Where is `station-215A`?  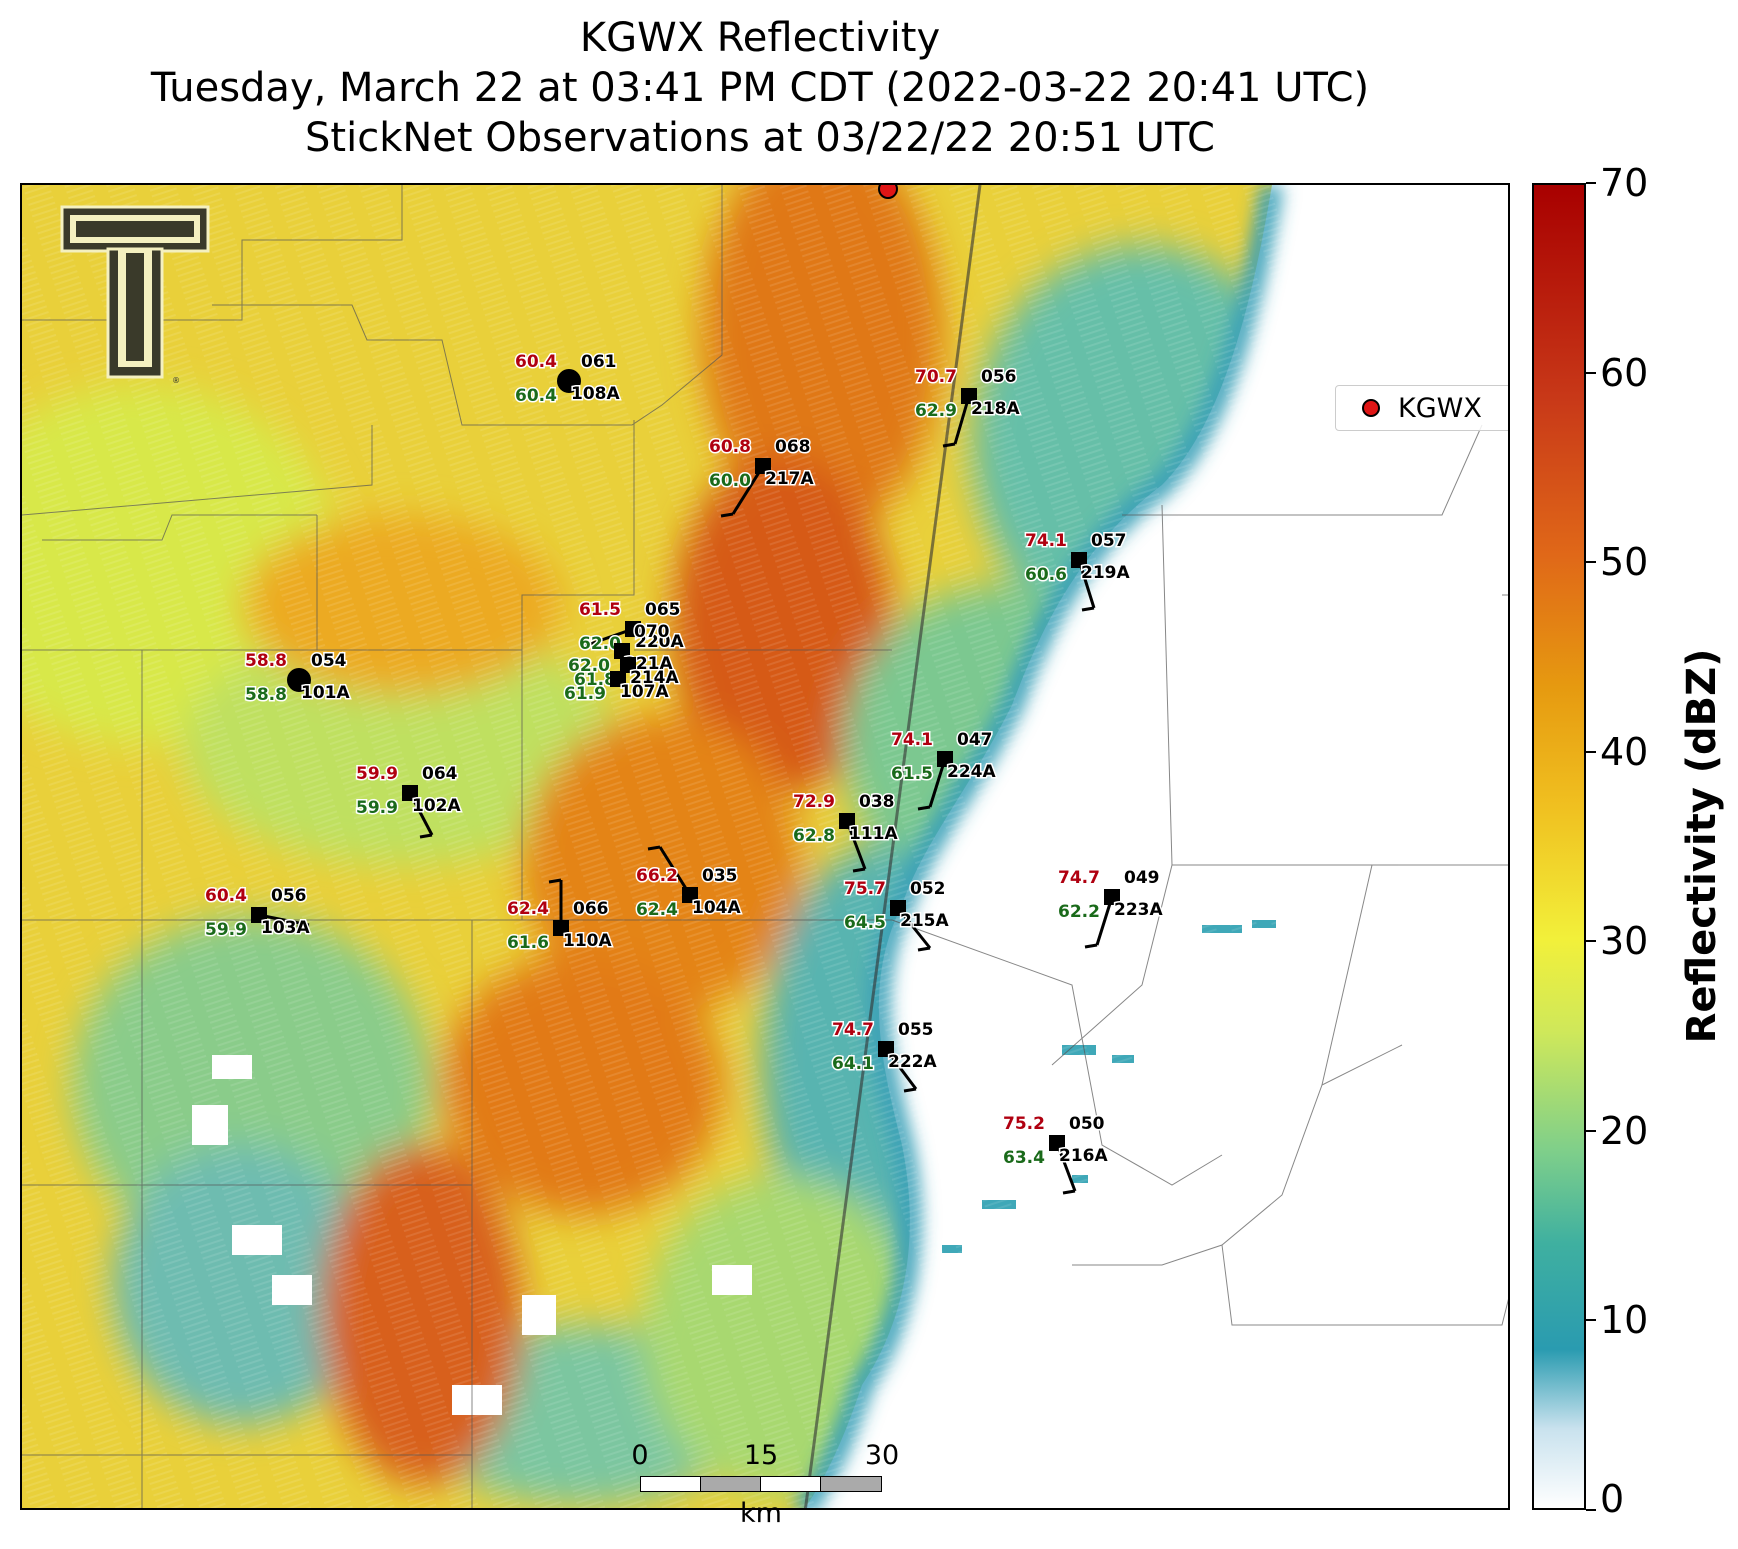 station-215A is located at coordinates (911, 926).